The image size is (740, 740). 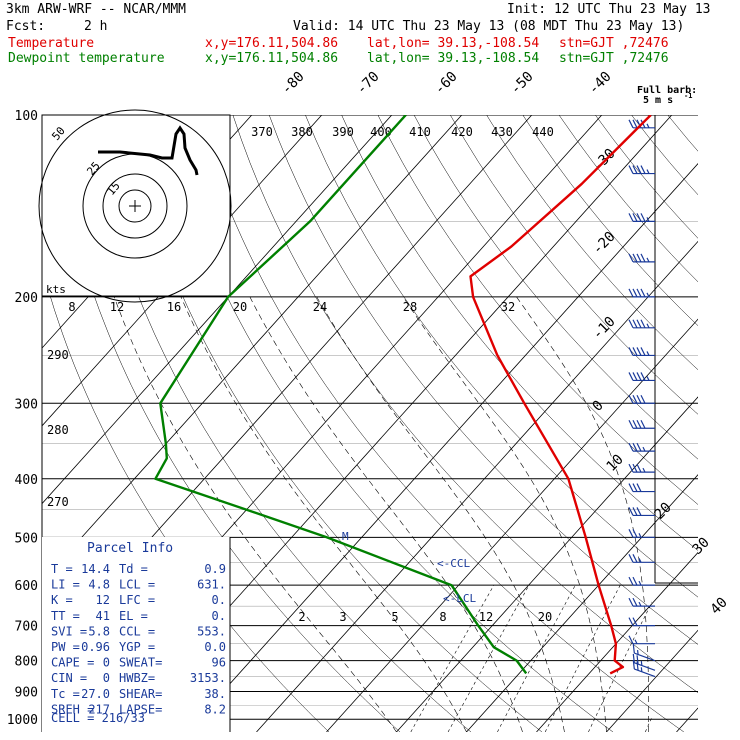 What do you see at coordinates (96, 26) in the screenshot?
I see `forecast-hour: 2 h` at bounding box center [96, 26].